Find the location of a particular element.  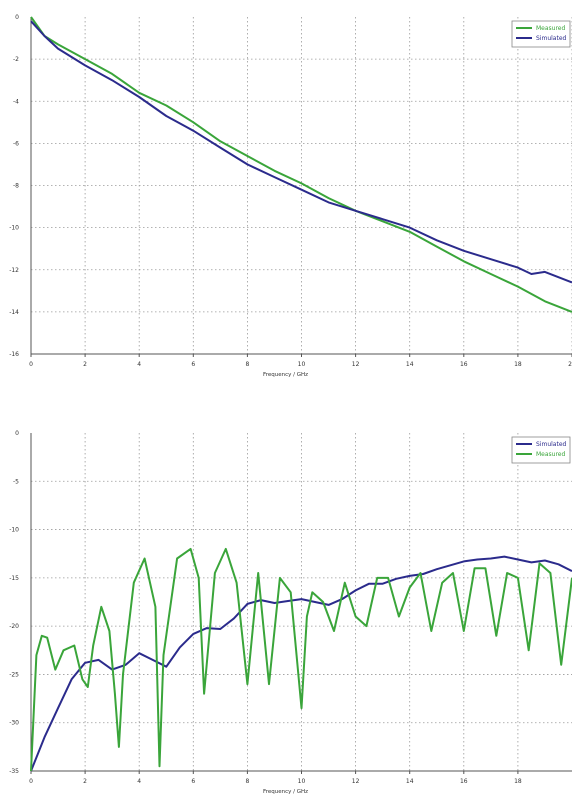

y-tick-label: -12 is located at coordinates (14, 270).